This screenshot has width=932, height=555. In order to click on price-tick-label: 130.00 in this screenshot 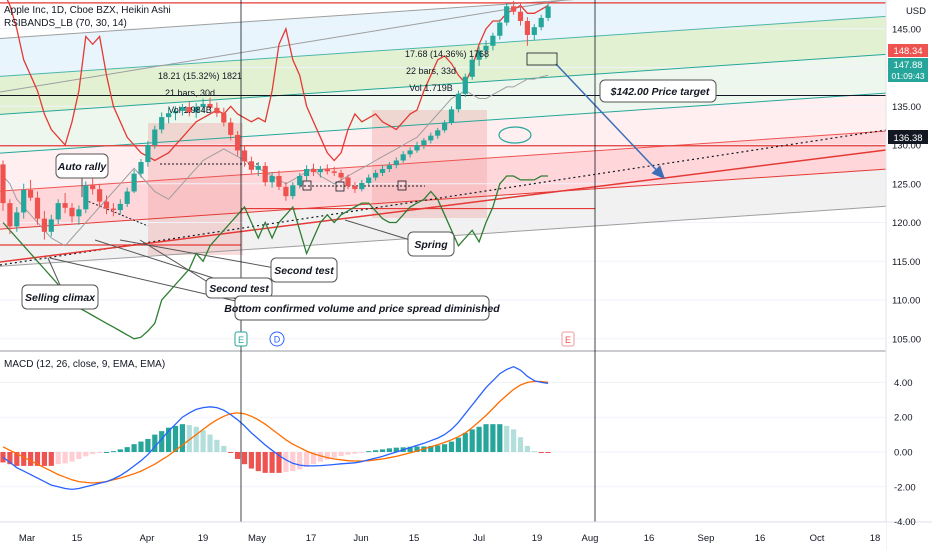, I will do `click(906, 146)`.